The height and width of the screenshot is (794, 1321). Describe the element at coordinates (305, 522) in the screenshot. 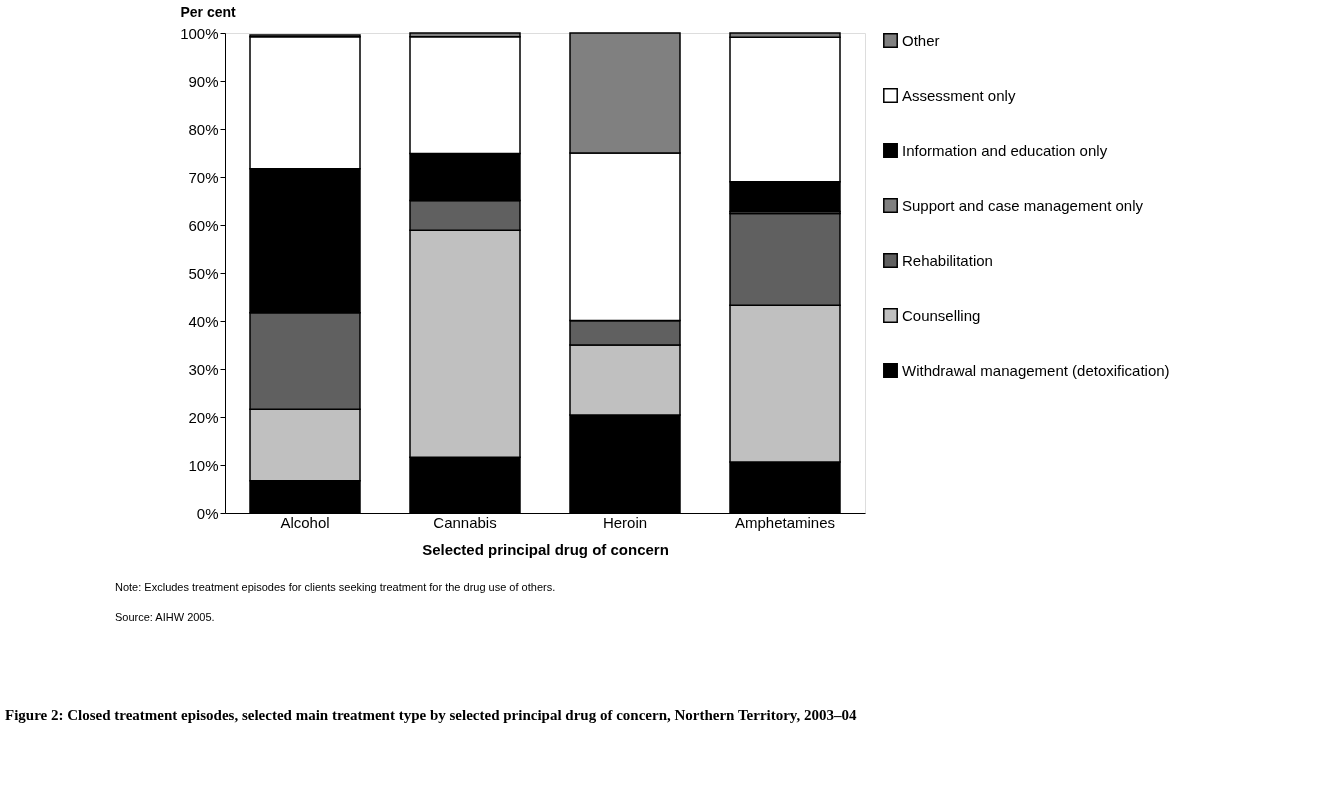

I see `x-tick-label: Alcohol` at that location.